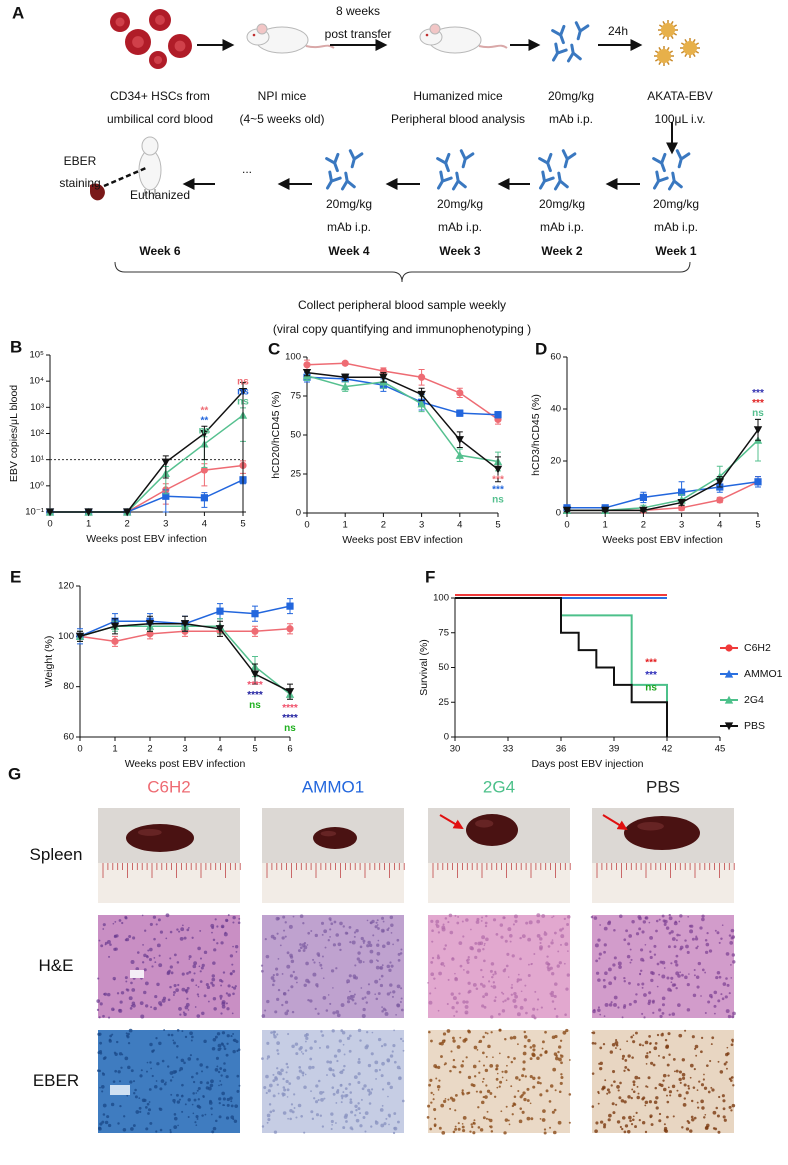 The image size is (788, 1165). What do you see at coordinates (661, 180) in the screenshot?
I see `antibody` at bounding box center [661, 180].